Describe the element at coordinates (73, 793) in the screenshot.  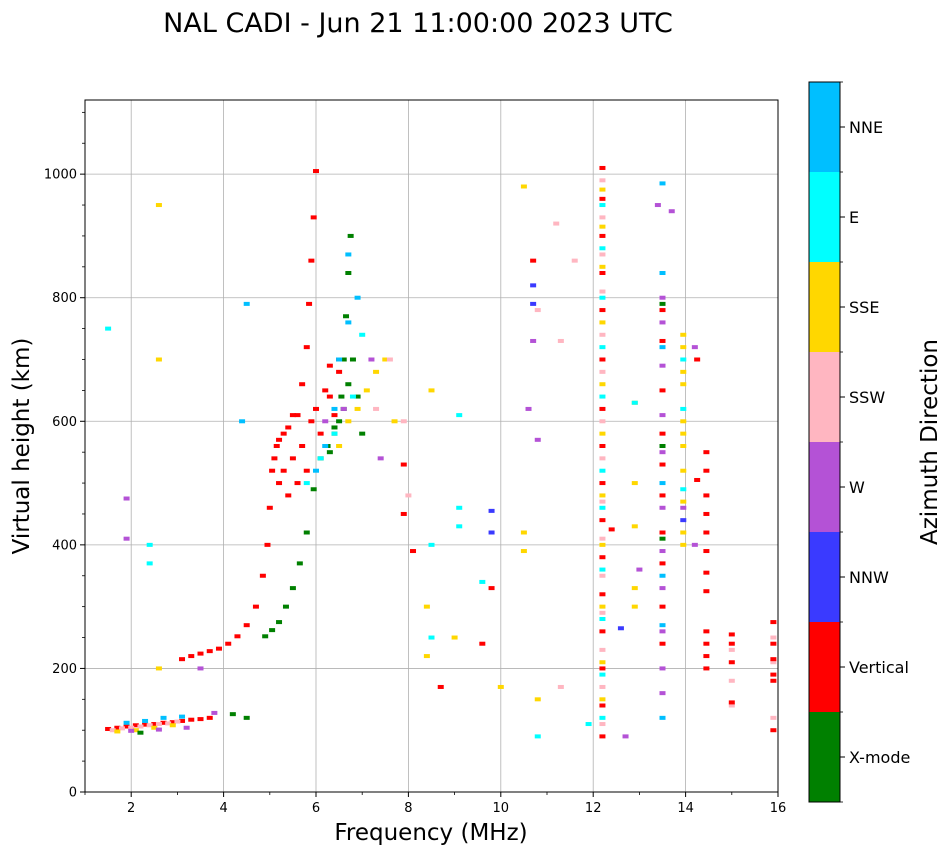
I see `y-tick-label: 0` at that location.